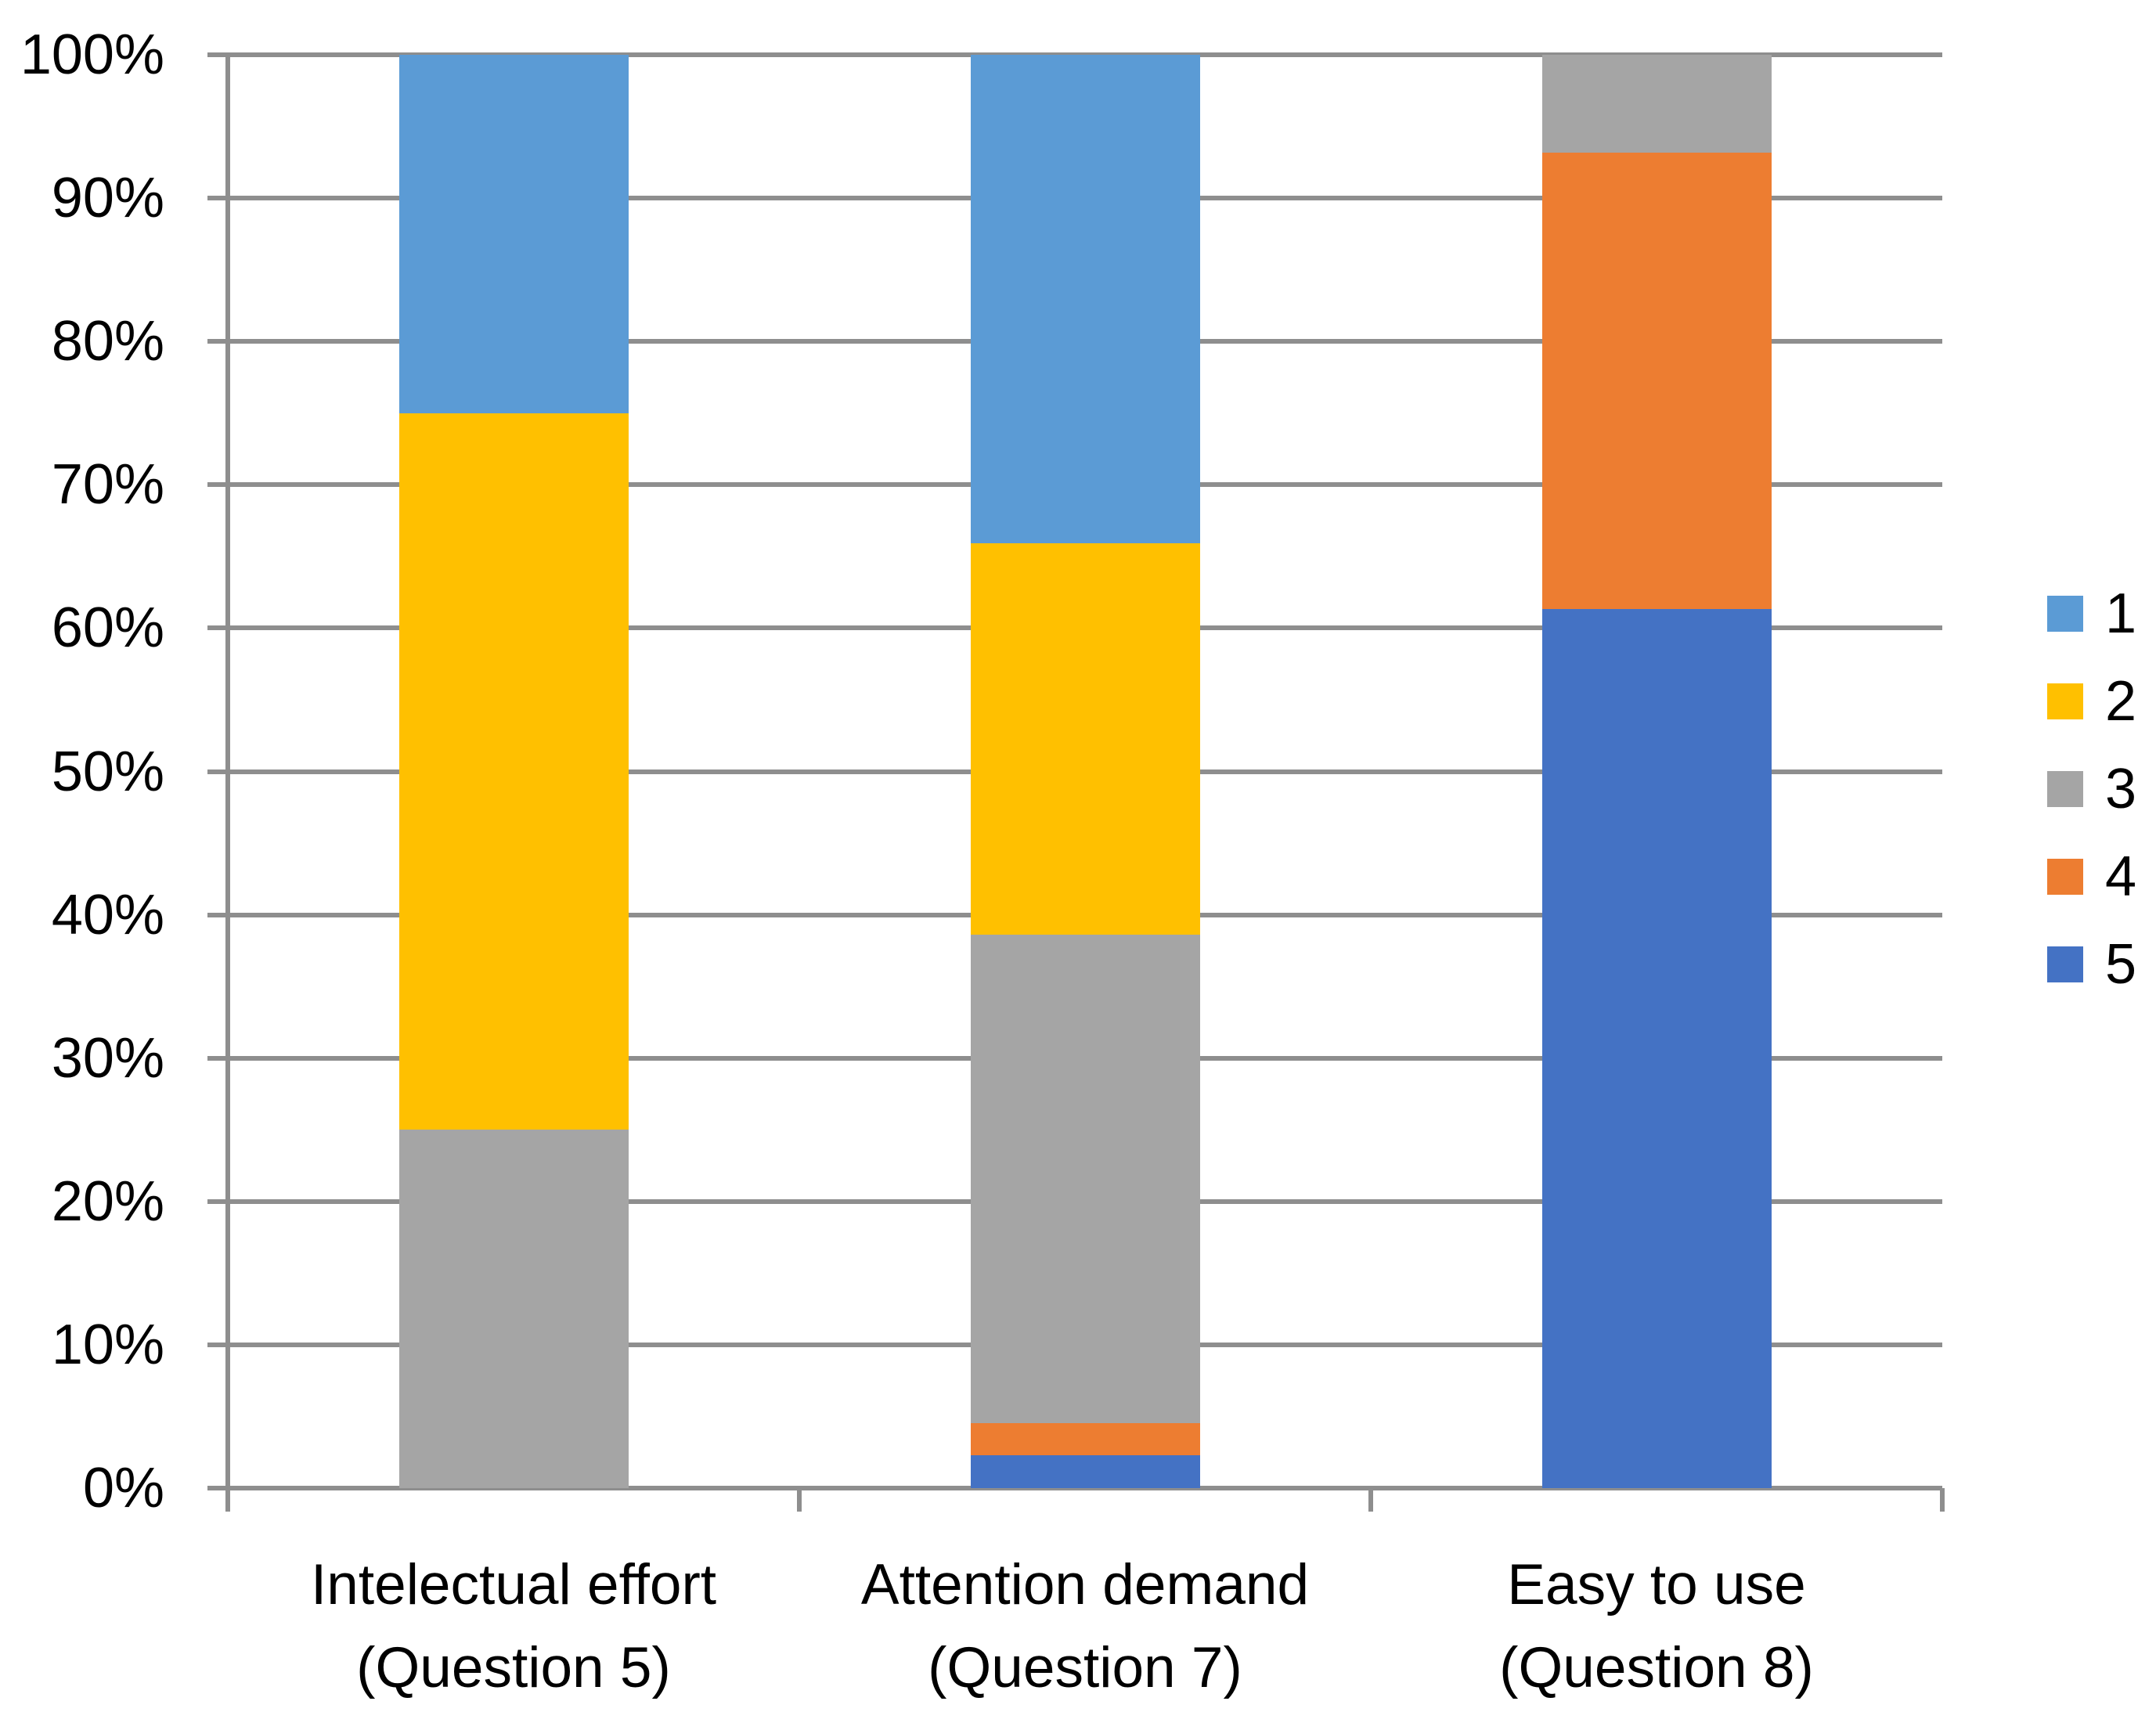 The image size is (2156, 1712). What do you see at coordinates (107, 198) in the screenshot?
I see `y-axis-tick-label: 90%` at bounding box center [107, 198].